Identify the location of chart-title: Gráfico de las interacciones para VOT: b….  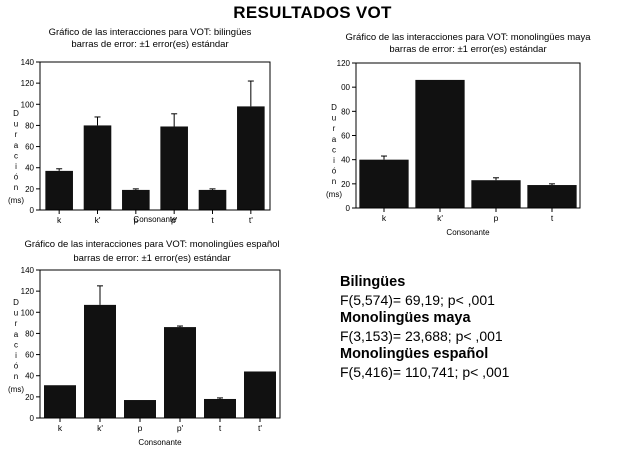
(150, 32).